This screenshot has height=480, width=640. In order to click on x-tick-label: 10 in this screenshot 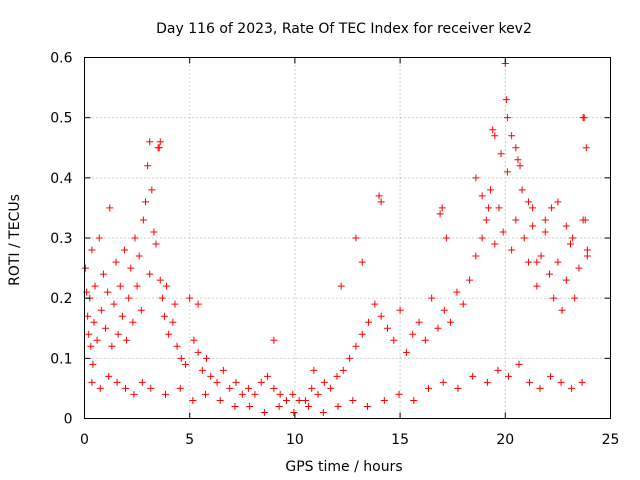, I will do `click(295, 440)`.